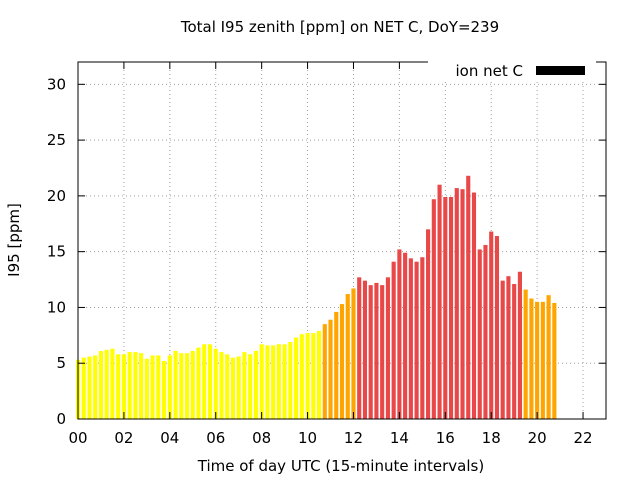 The height and width of the screenshot is (480, 640). Describe the element at coordinates (445, 438) in the screenshot. I see `x-tick-label: 16` at that location.